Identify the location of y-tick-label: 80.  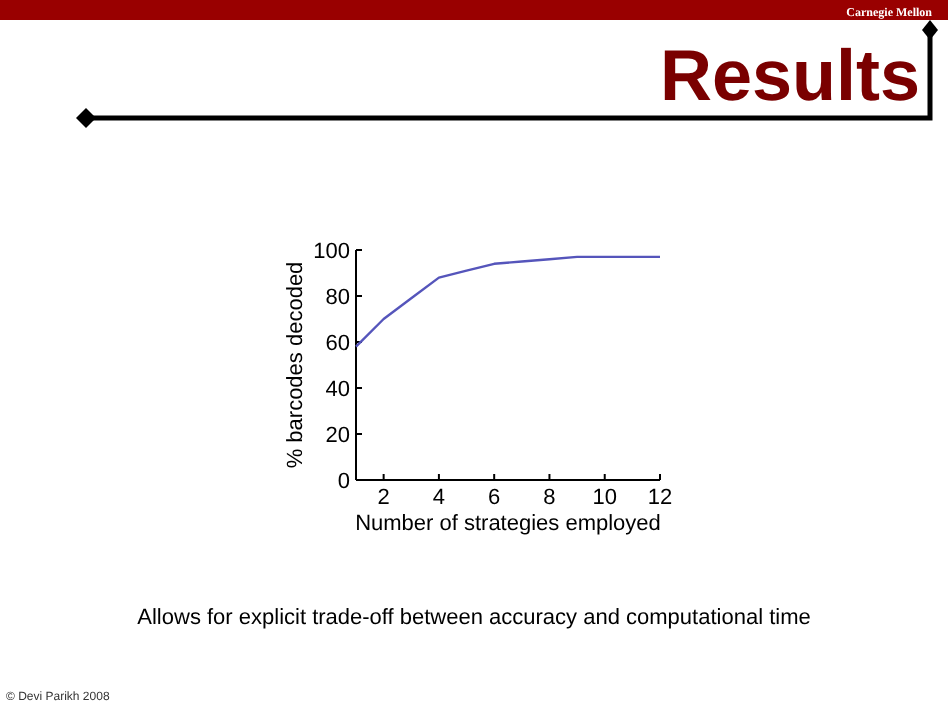
(337, 298).